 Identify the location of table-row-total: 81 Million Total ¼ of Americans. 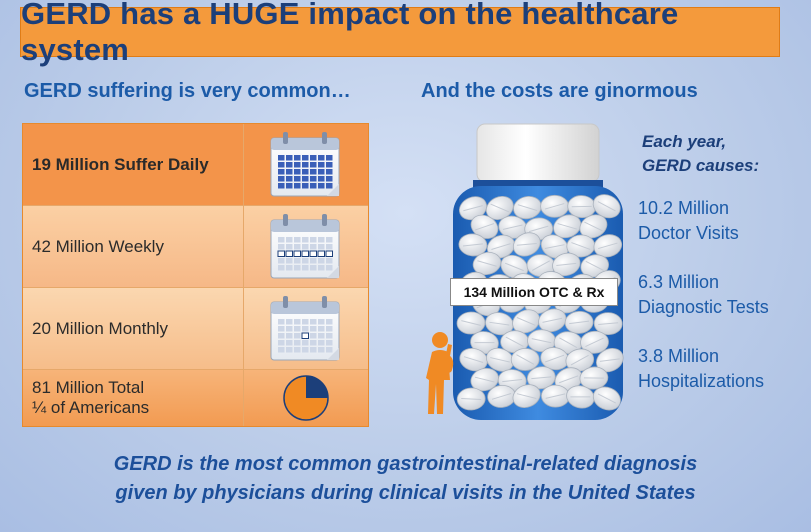
(195, 398).